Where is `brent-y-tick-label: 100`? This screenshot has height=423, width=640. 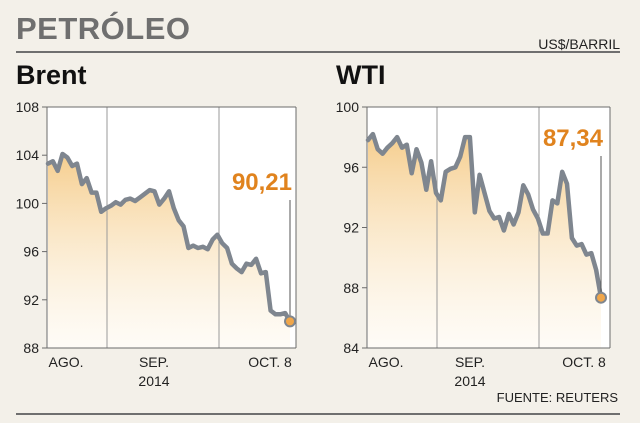 brent-y-tick-label: 100 is located at coordinates (28, 203).